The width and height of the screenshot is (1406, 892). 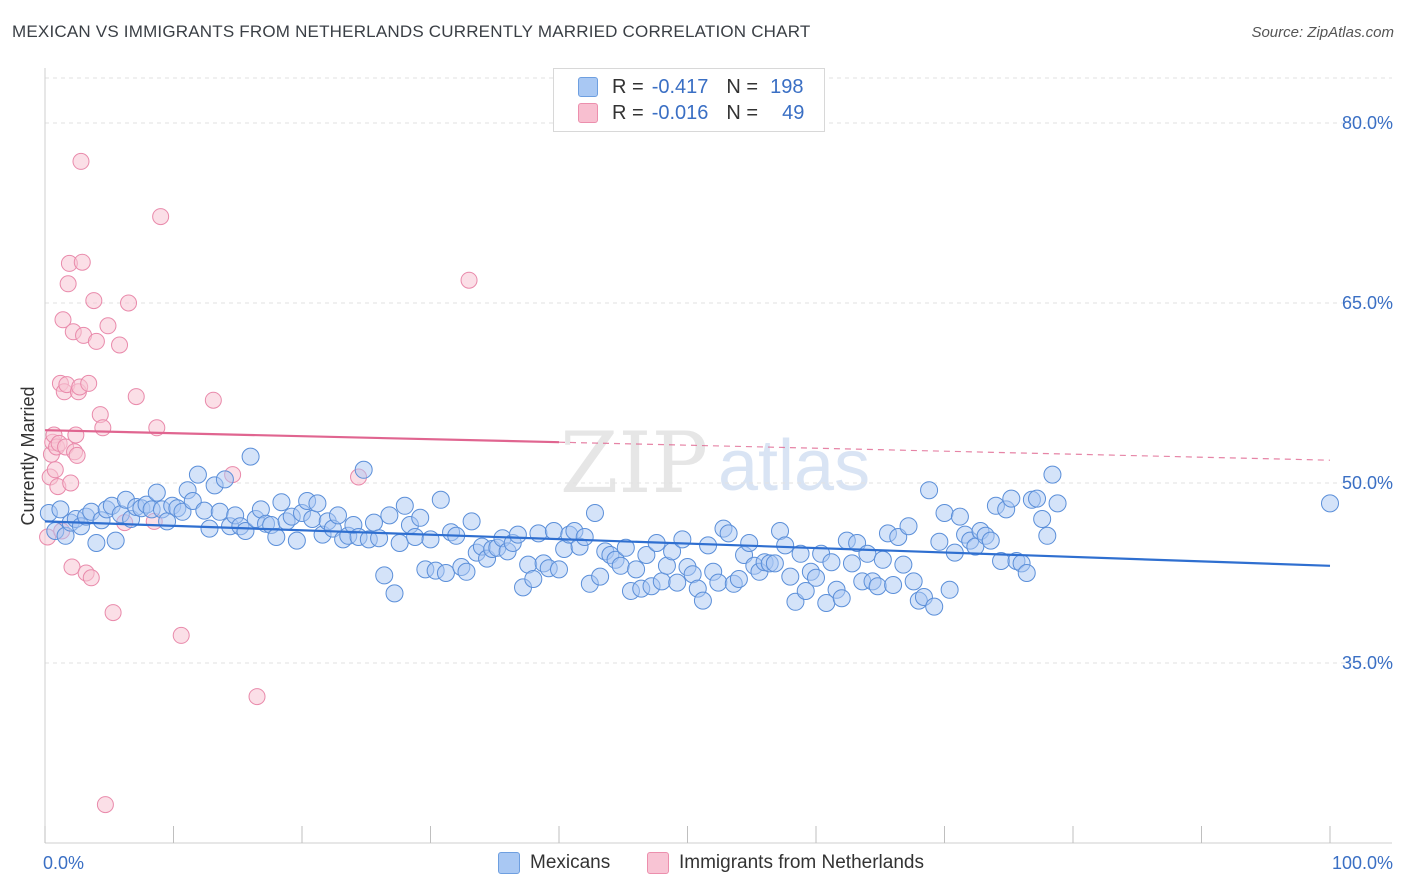 What do you see at coordinates (794, 466) in the screenshot?
I see `watermark-atlas: atlas` at bounding box center [794, 466].